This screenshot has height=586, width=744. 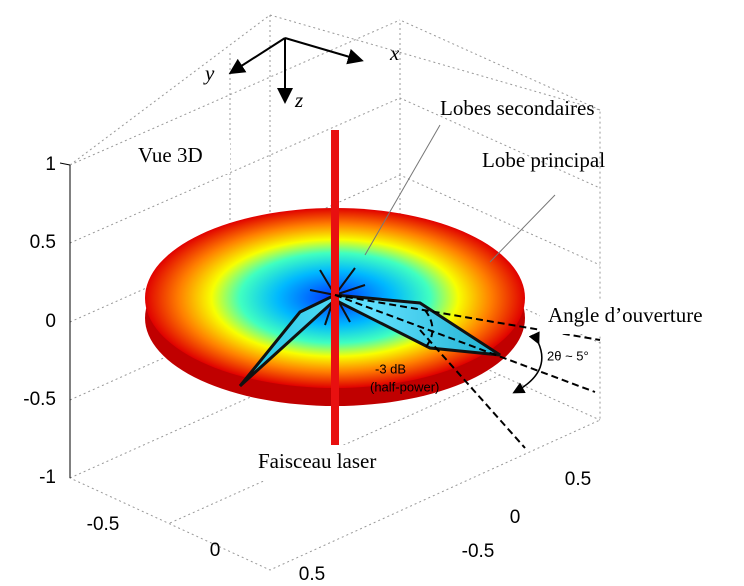 I want to click on y-tick-label: -0.5, so click(x=478, y=551).